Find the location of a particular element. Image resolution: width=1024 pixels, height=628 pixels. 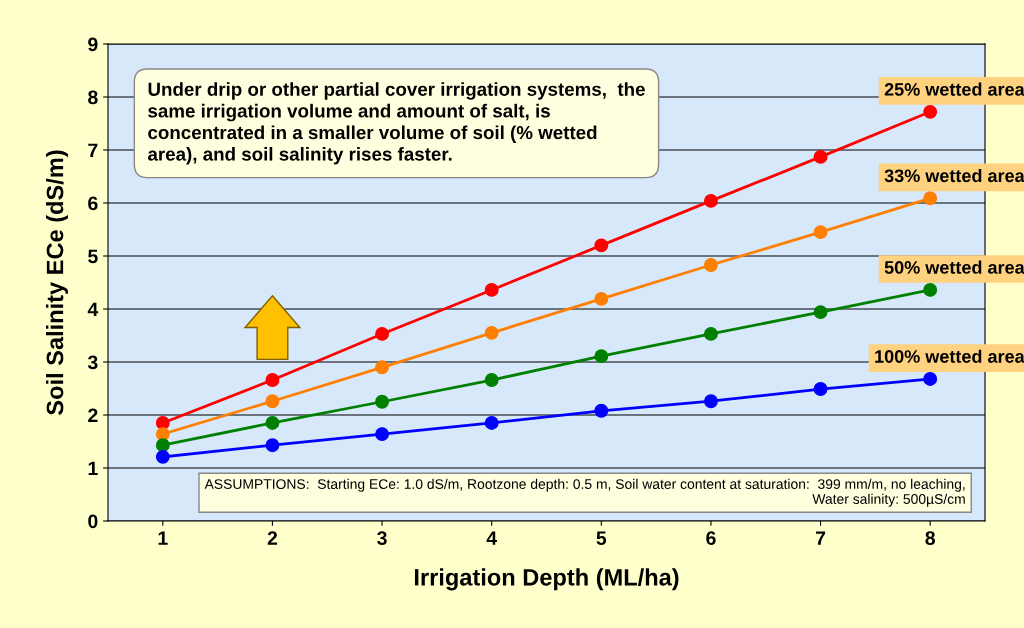

y-tick-label: 0 is located at coordinates (93, 521).